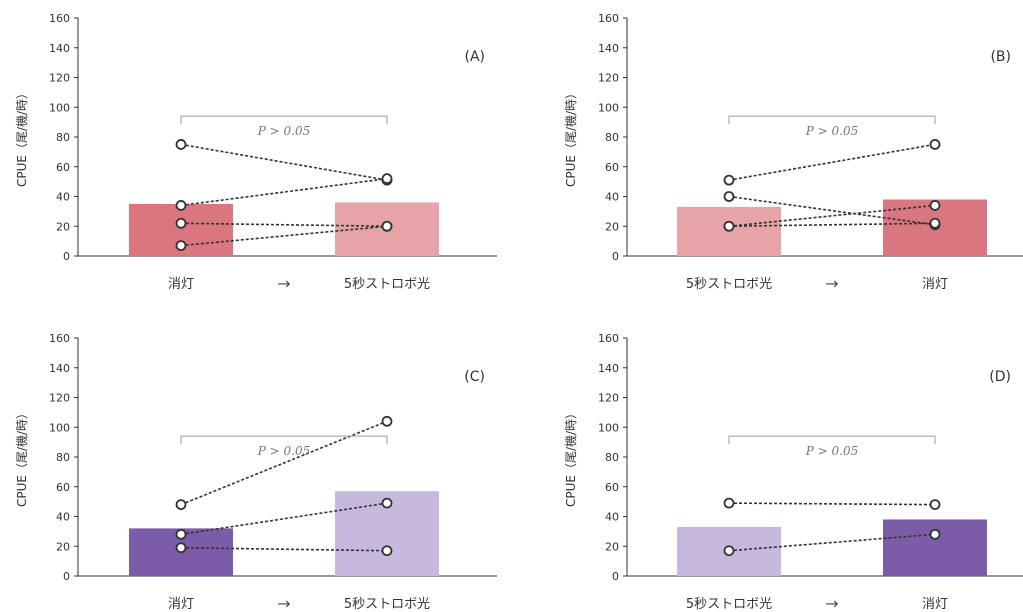  I want to click on panel-label: (D), so click(1000, 377).